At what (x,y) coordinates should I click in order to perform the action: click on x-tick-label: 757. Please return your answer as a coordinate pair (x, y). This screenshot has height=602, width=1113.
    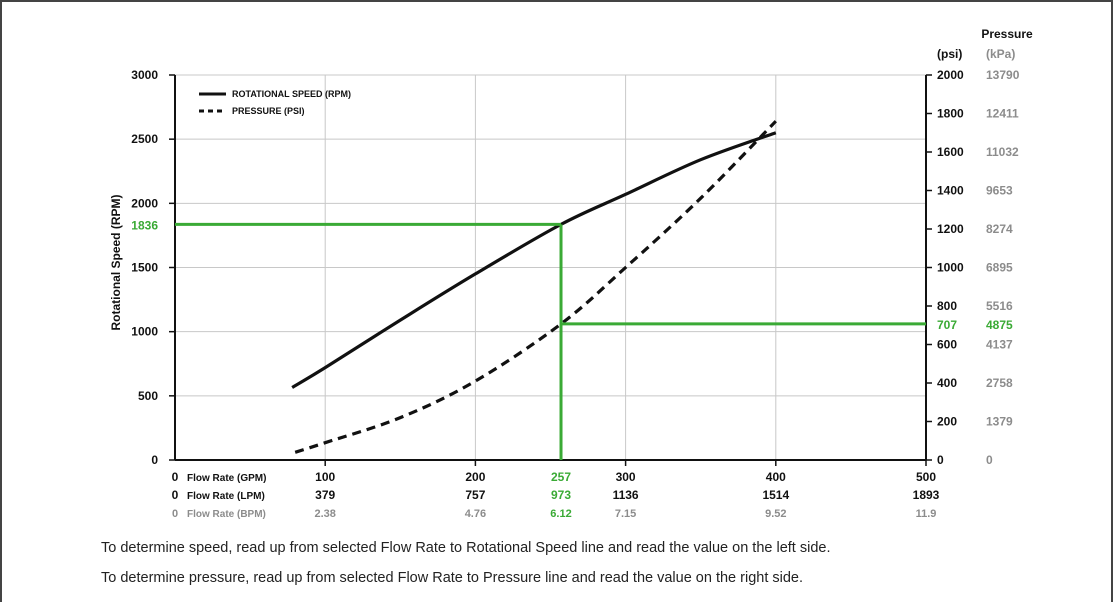
    Looking at the image, I should click on (475, 495).